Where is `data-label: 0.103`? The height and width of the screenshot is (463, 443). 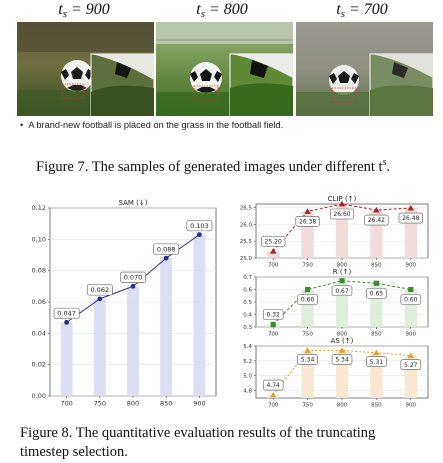
data-label: 0.103 is located at coordinates (199, 226).